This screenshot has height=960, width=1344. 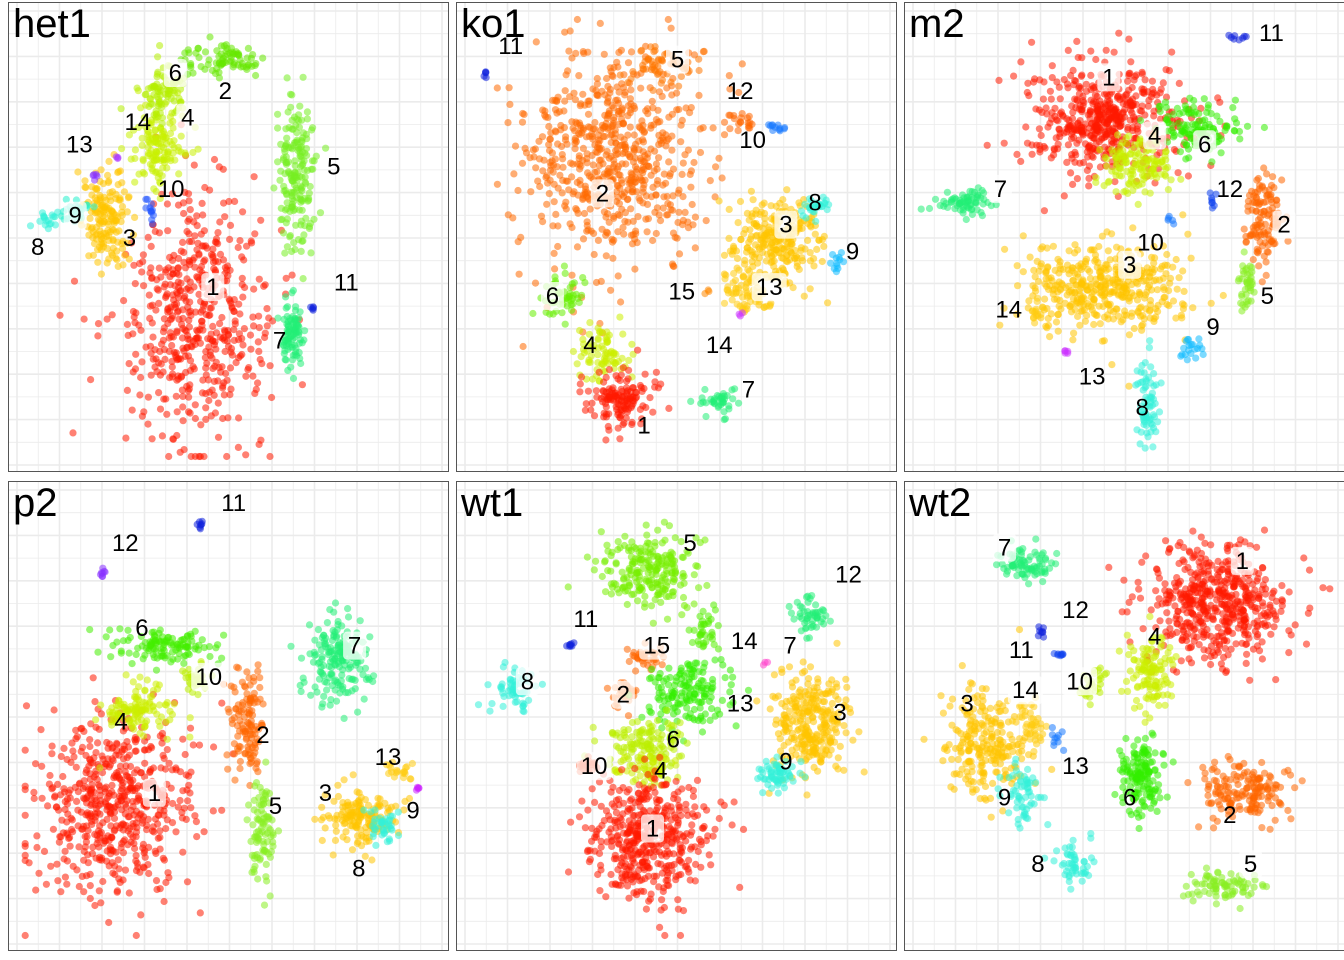 What do you see at coordinates (1142, 408) in the screenshot?
I see `cluster-label-8: 8` at bounding box center [1142, 408].